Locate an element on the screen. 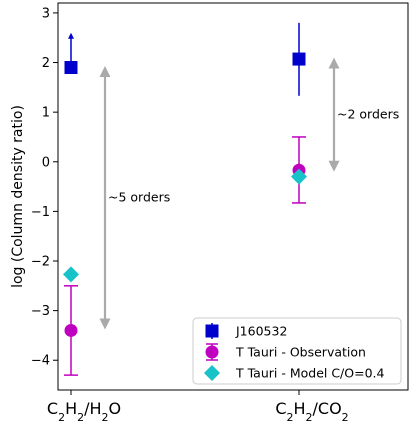 The image size is (415, 421). y-tick-label: 3 is located at coordinates (46, 13).